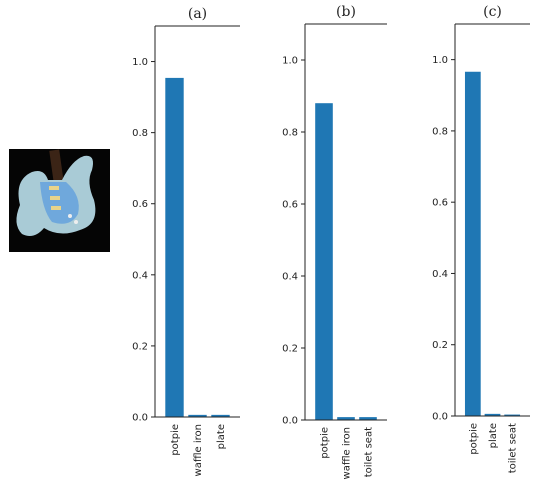  Describe the element at coordinates (59, 200) in the screenshot. I see `guitar-photo` at that location.